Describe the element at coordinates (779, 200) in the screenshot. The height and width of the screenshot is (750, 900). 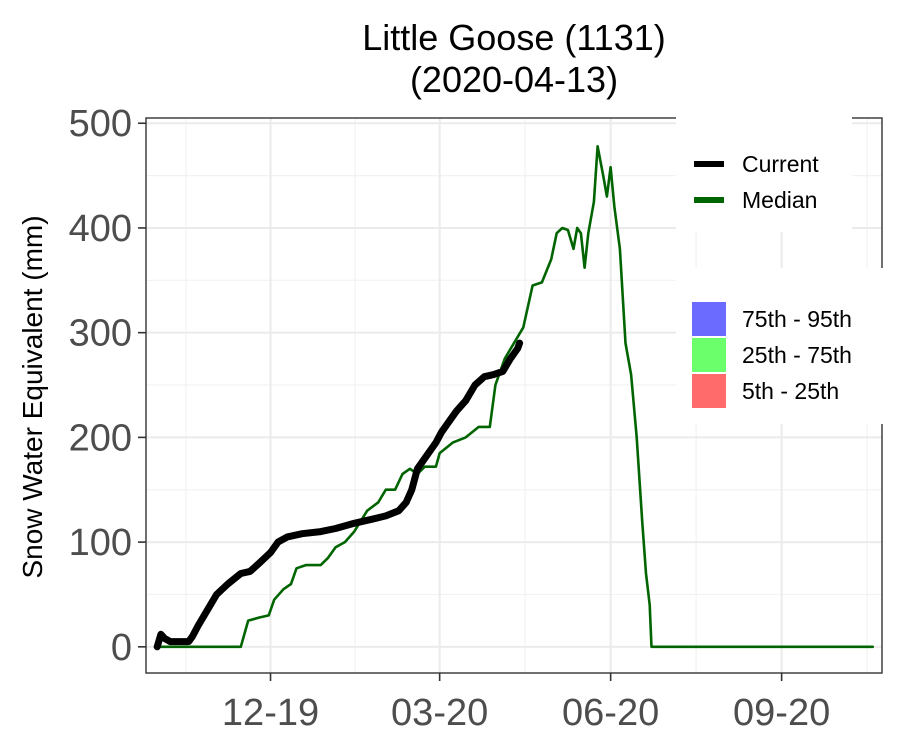
I see `legend-label-median: Median` at that location.